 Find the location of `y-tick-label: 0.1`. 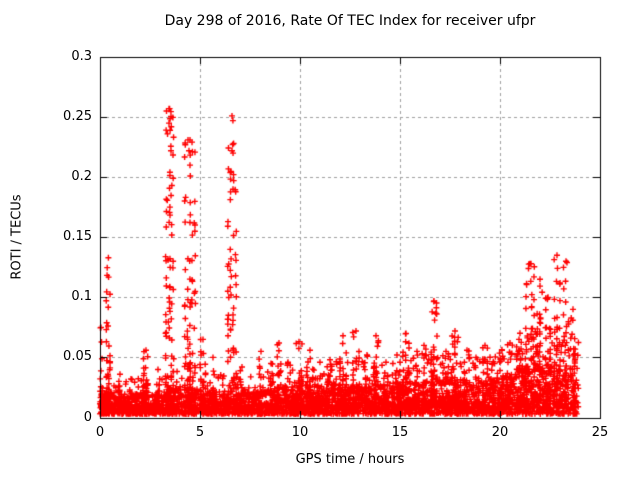

y-tick-label: 0.1 is located at coordinates (81, 297).